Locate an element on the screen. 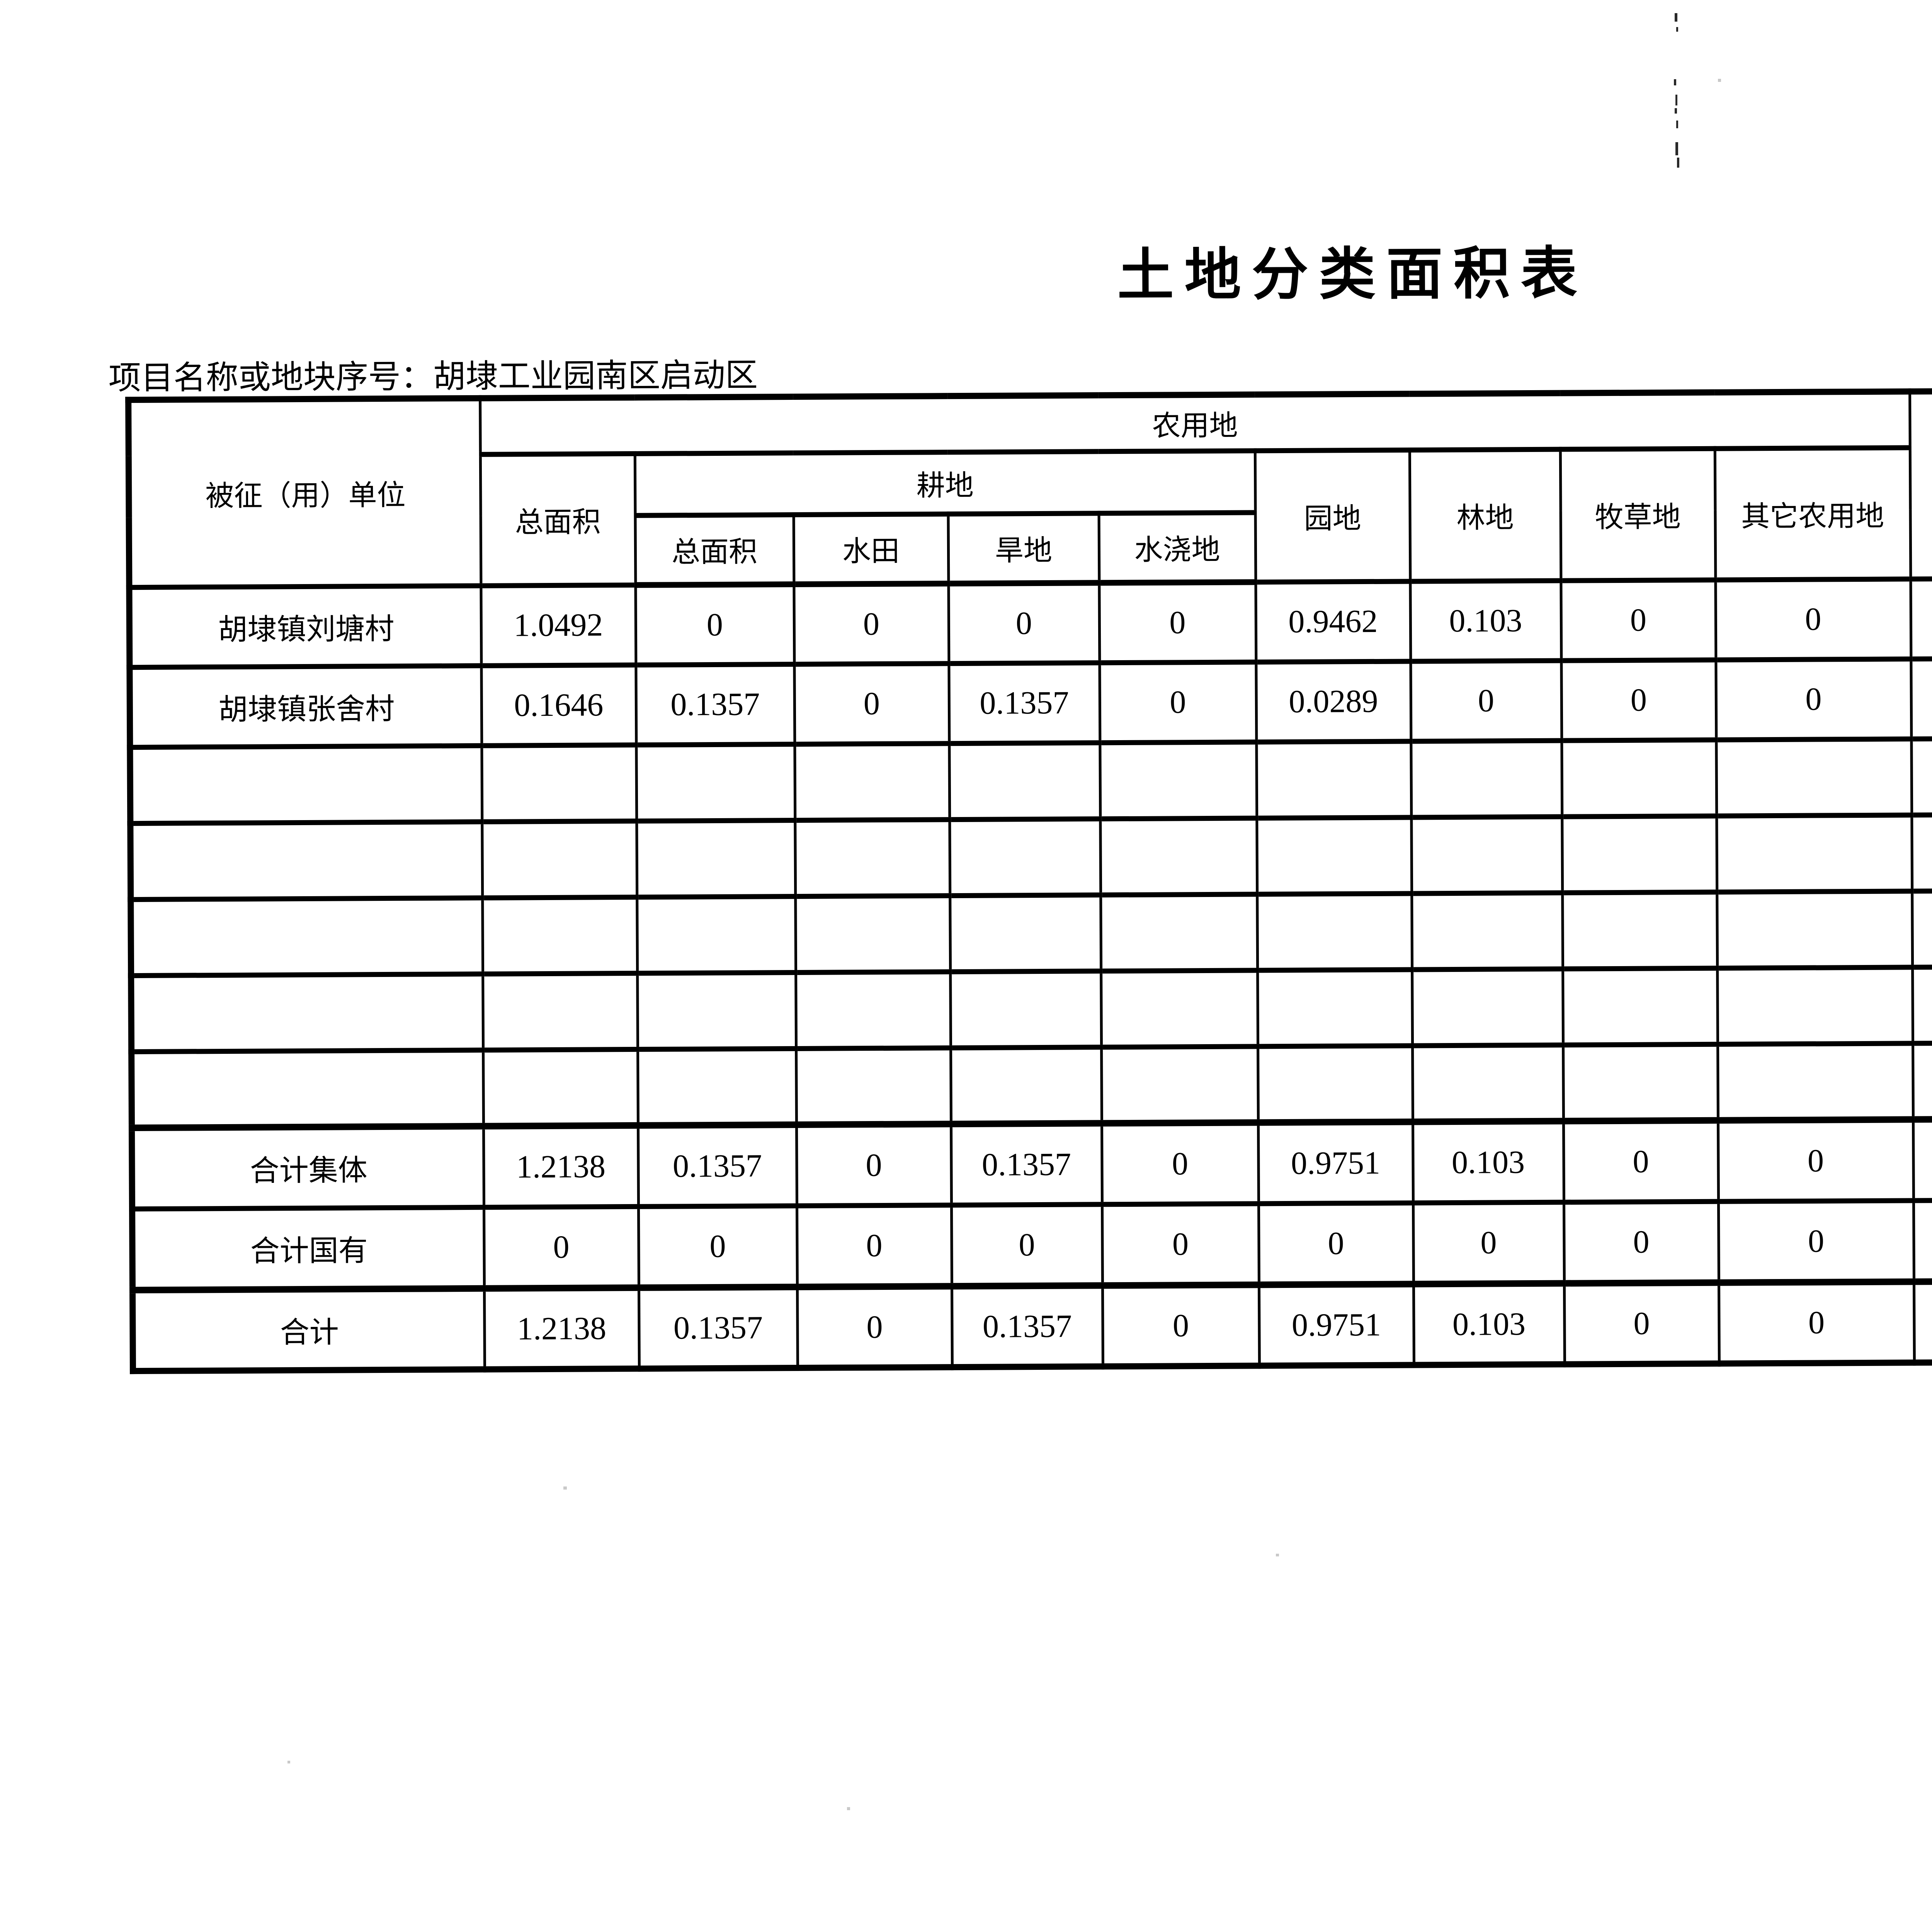  col-header-orchard: 园地 is located at coordinates (1333, 516).